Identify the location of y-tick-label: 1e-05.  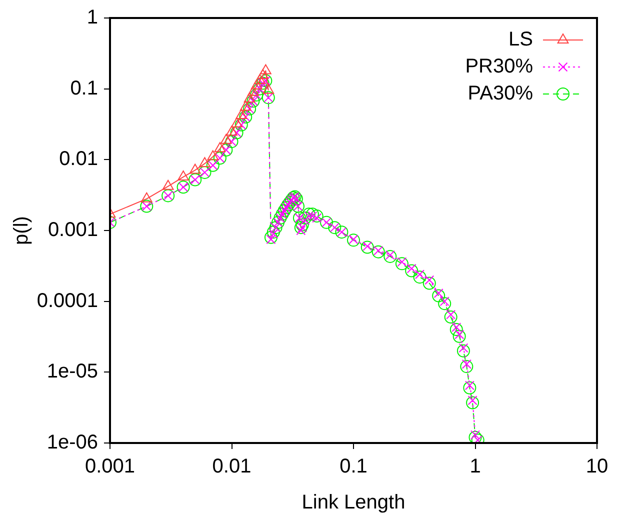
(72, 371).